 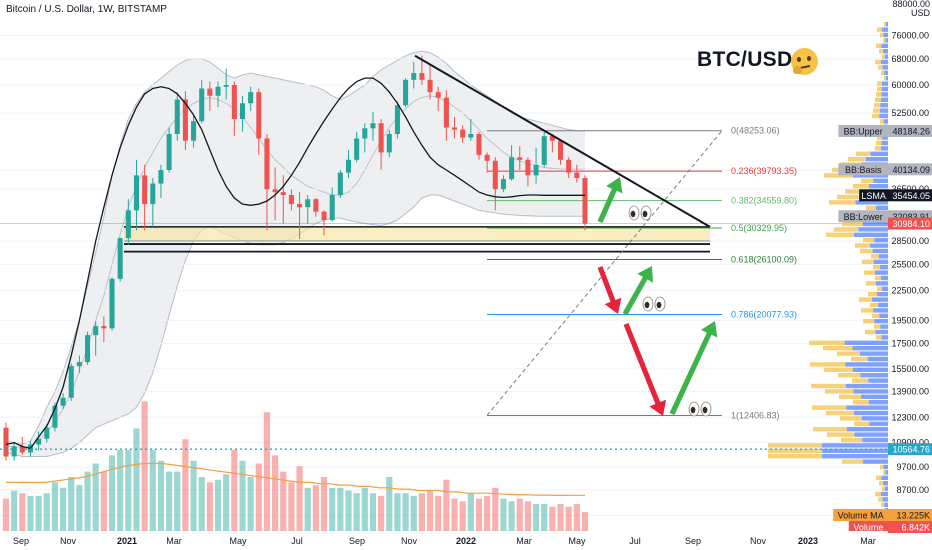 I want to click on price-label-tag, so click(x=863, y=169).